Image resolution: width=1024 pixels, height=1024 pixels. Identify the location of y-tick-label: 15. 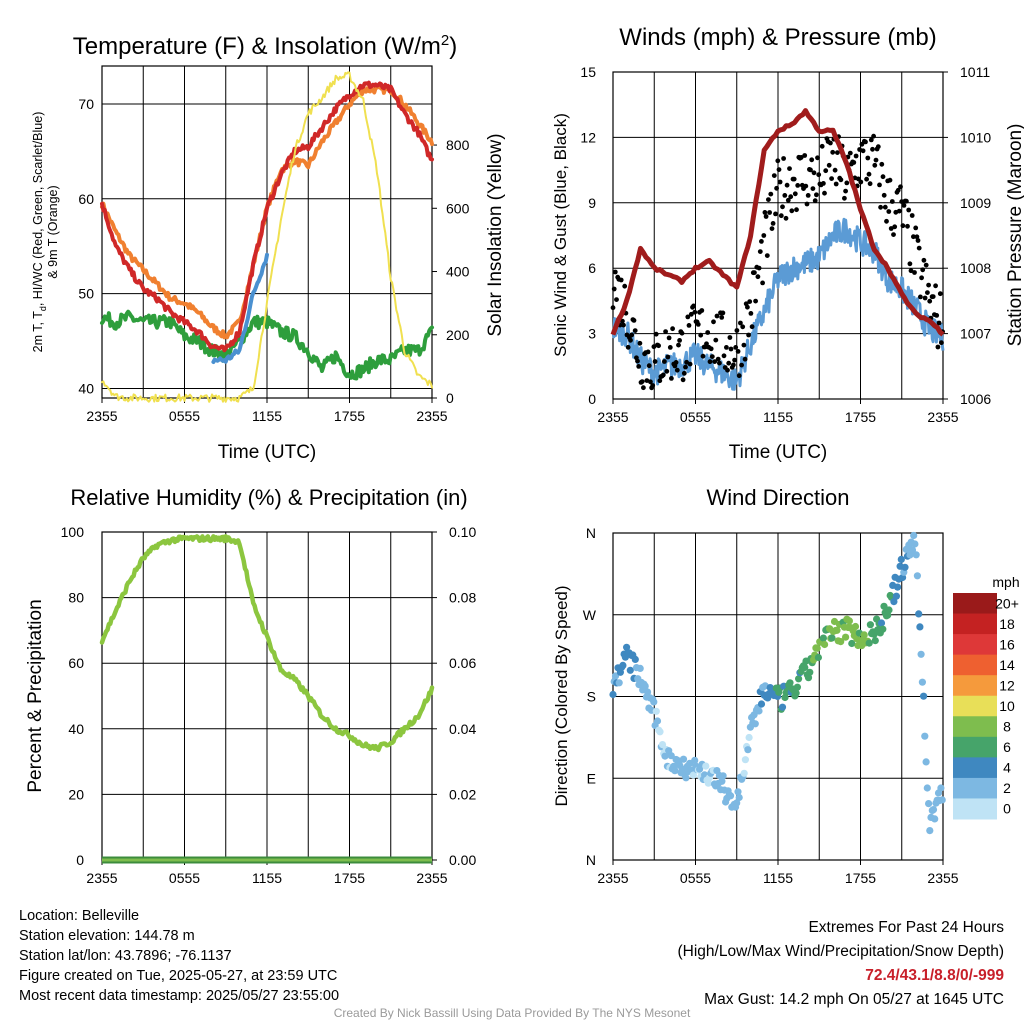
(588, 72).